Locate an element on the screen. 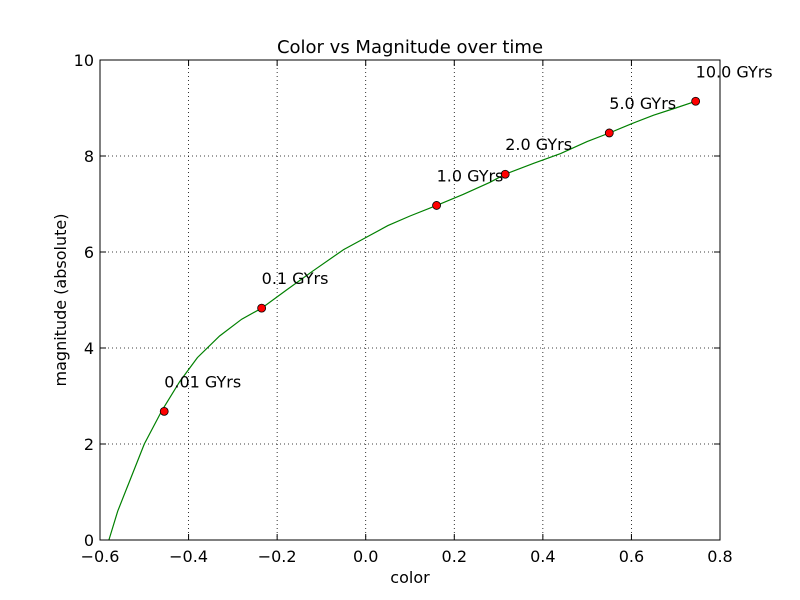 This screenshot has width=800, height=600. y-tick-label: 2 is located at coordinates (89, 444).